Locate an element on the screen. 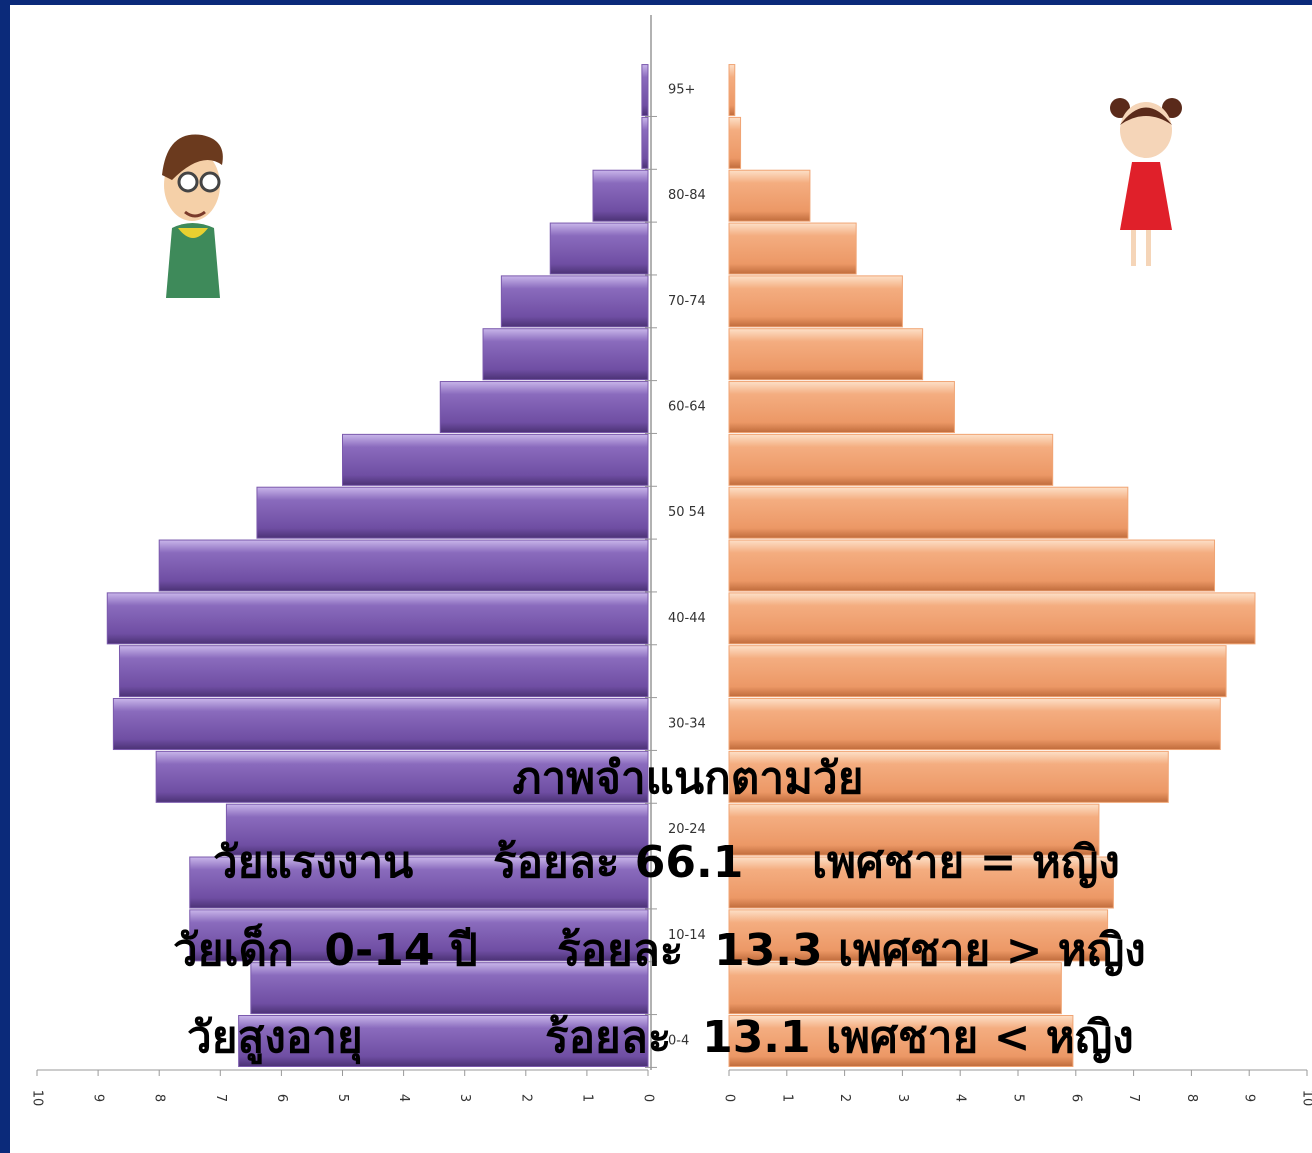  y-tick-label: 95+ is located at coordinates (681, 90).